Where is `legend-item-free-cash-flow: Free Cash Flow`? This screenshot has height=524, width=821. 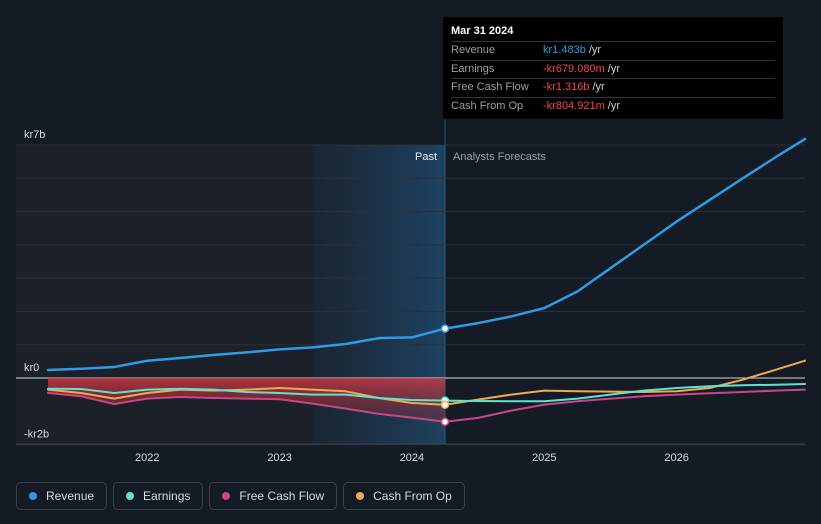 legend-item-free-cash-flow: Free Cash Flow is located at coordinates (273, 496).